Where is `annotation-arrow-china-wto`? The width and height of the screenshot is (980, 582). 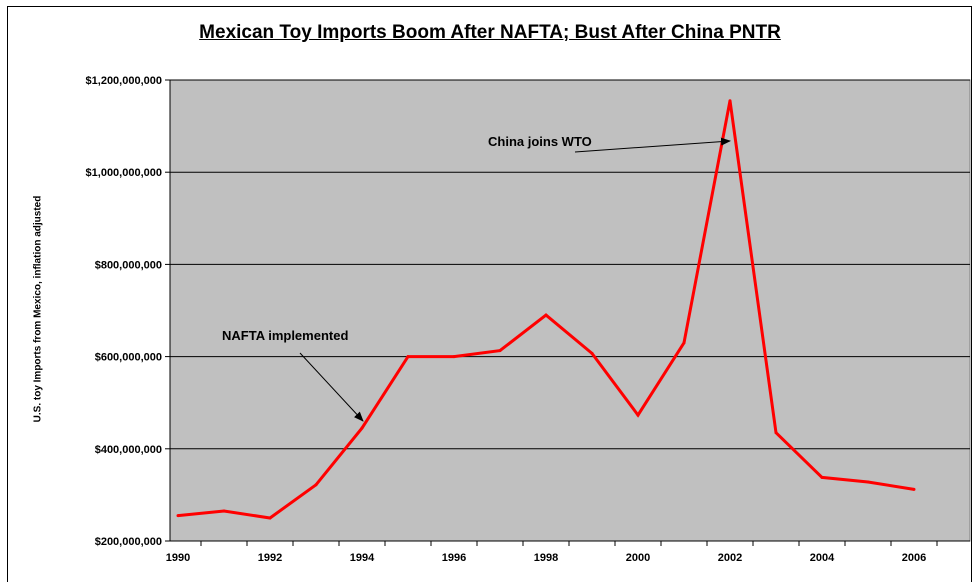
annotation-arrow-china-wto is located at coordinates (652, 145).